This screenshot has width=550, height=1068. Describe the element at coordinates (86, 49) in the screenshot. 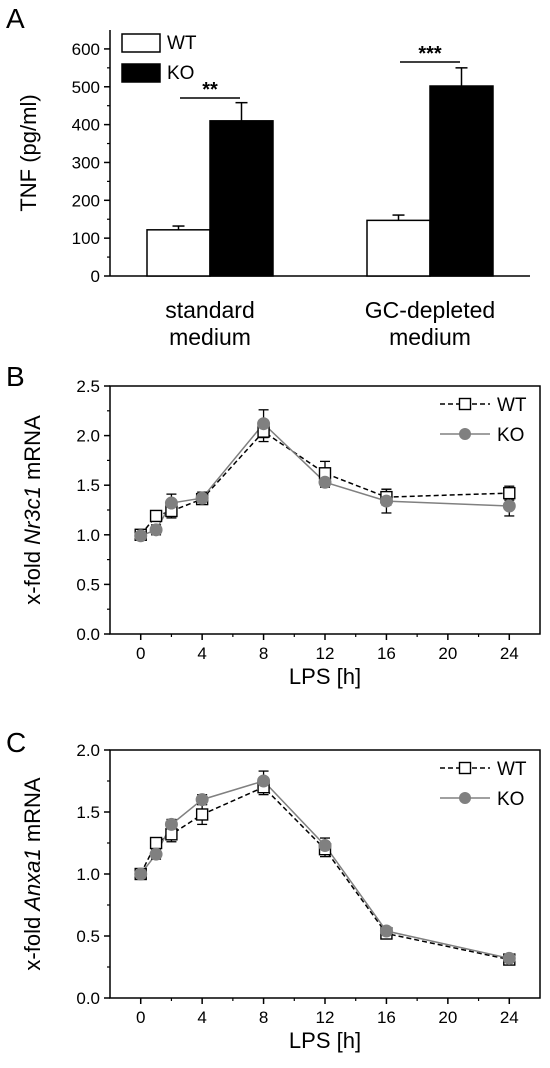

I see `y-tick-label: 600` at that location.